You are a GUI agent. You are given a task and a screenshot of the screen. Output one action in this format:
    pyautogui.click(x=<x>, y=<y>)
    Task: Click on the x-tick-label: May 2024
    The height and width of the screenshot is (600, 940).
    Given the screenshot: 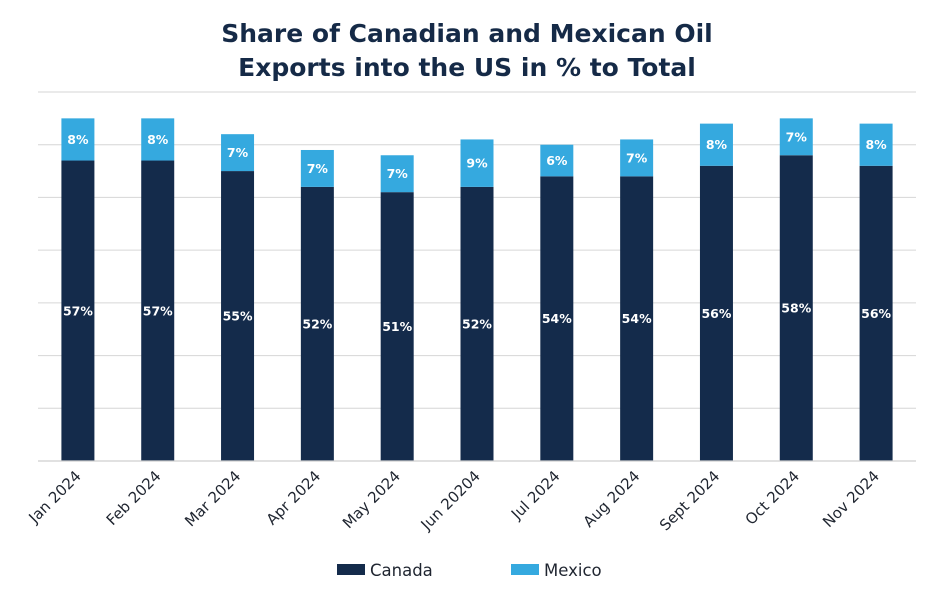 What is the action you would take?
    pyautogui.click(x=371, y=499)
    